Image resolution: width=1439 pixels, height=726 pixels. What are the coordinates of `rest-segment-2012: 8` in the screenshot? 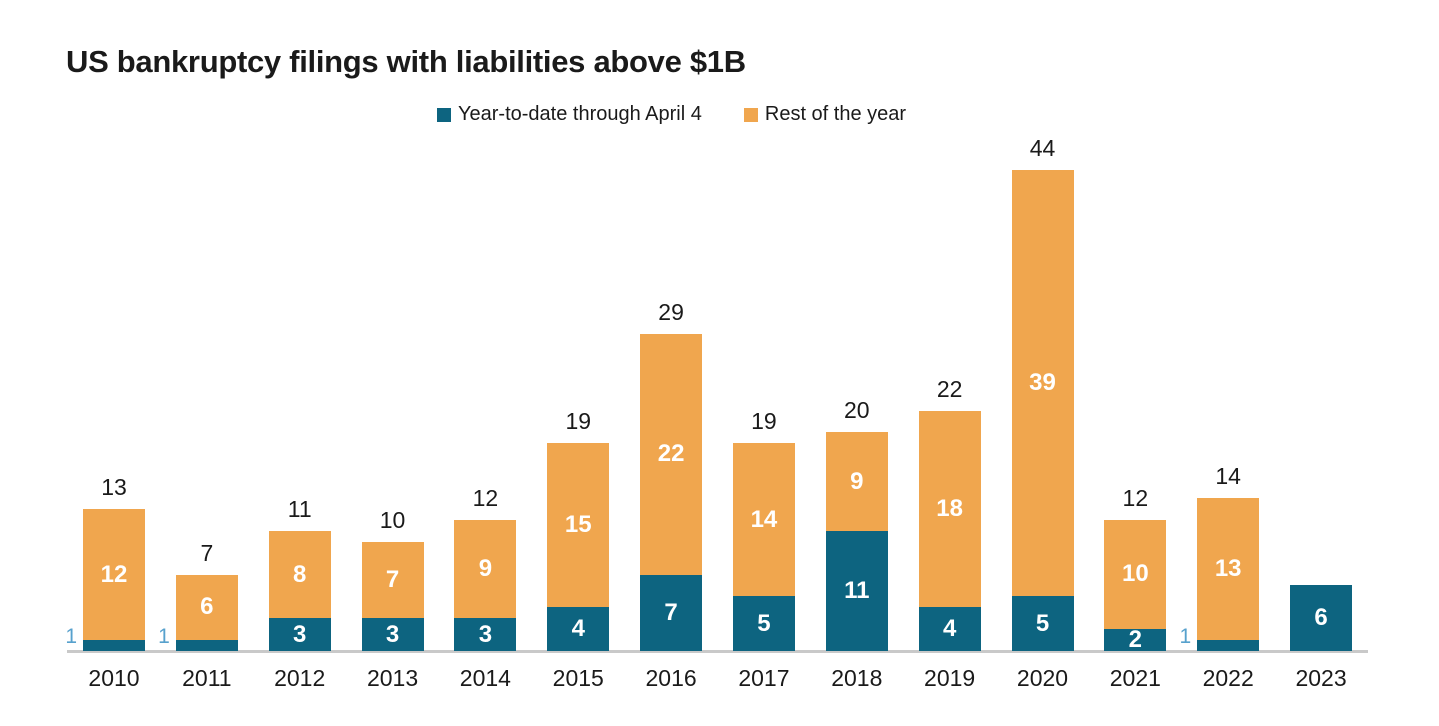 It's located at (299, 574).